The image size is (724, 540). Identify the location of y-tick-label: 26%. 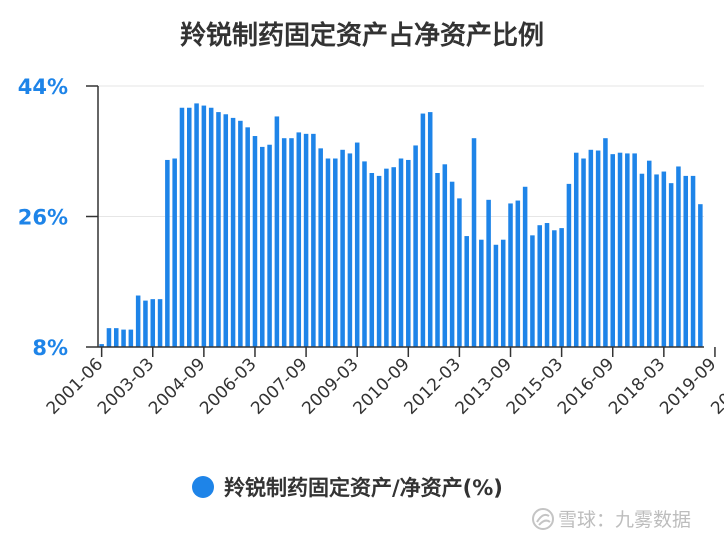
(43, 218).